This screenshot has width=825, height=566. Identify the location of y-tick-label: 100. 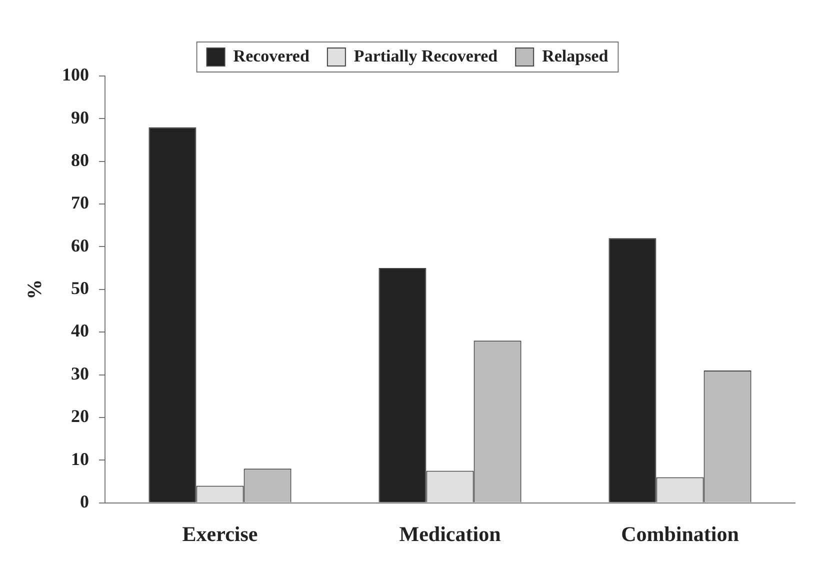
(75, 74).